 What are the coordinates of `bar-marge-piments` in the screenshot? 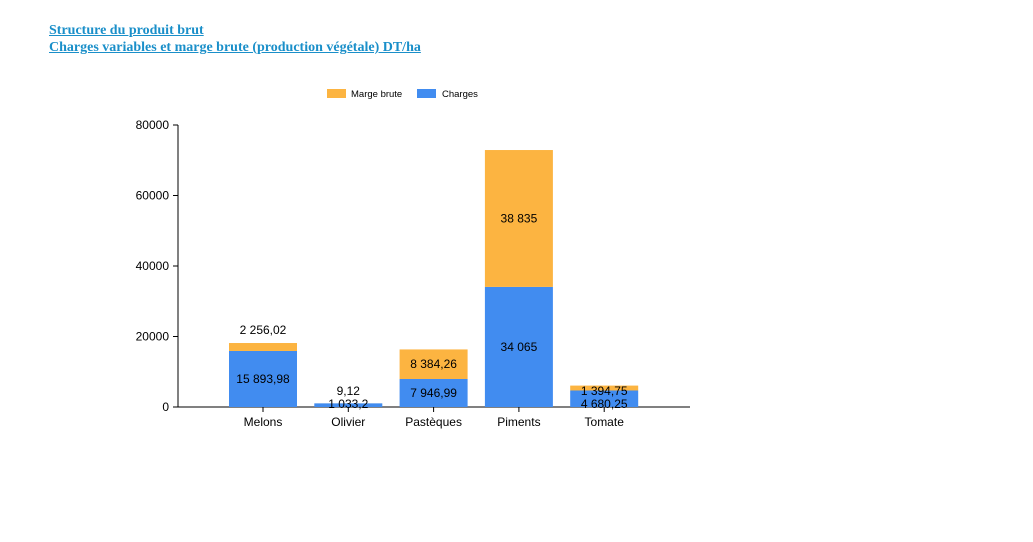 It's located at (518, 218).